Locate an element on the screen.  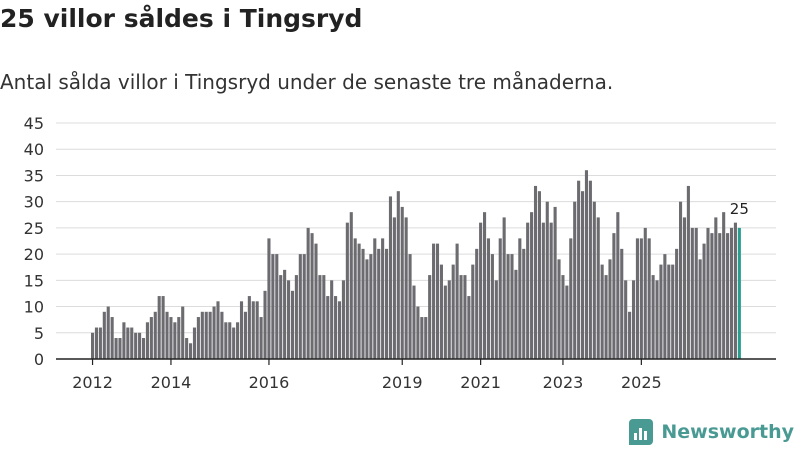
x-tick-label: 2021 is located at coordinates (480, 382).